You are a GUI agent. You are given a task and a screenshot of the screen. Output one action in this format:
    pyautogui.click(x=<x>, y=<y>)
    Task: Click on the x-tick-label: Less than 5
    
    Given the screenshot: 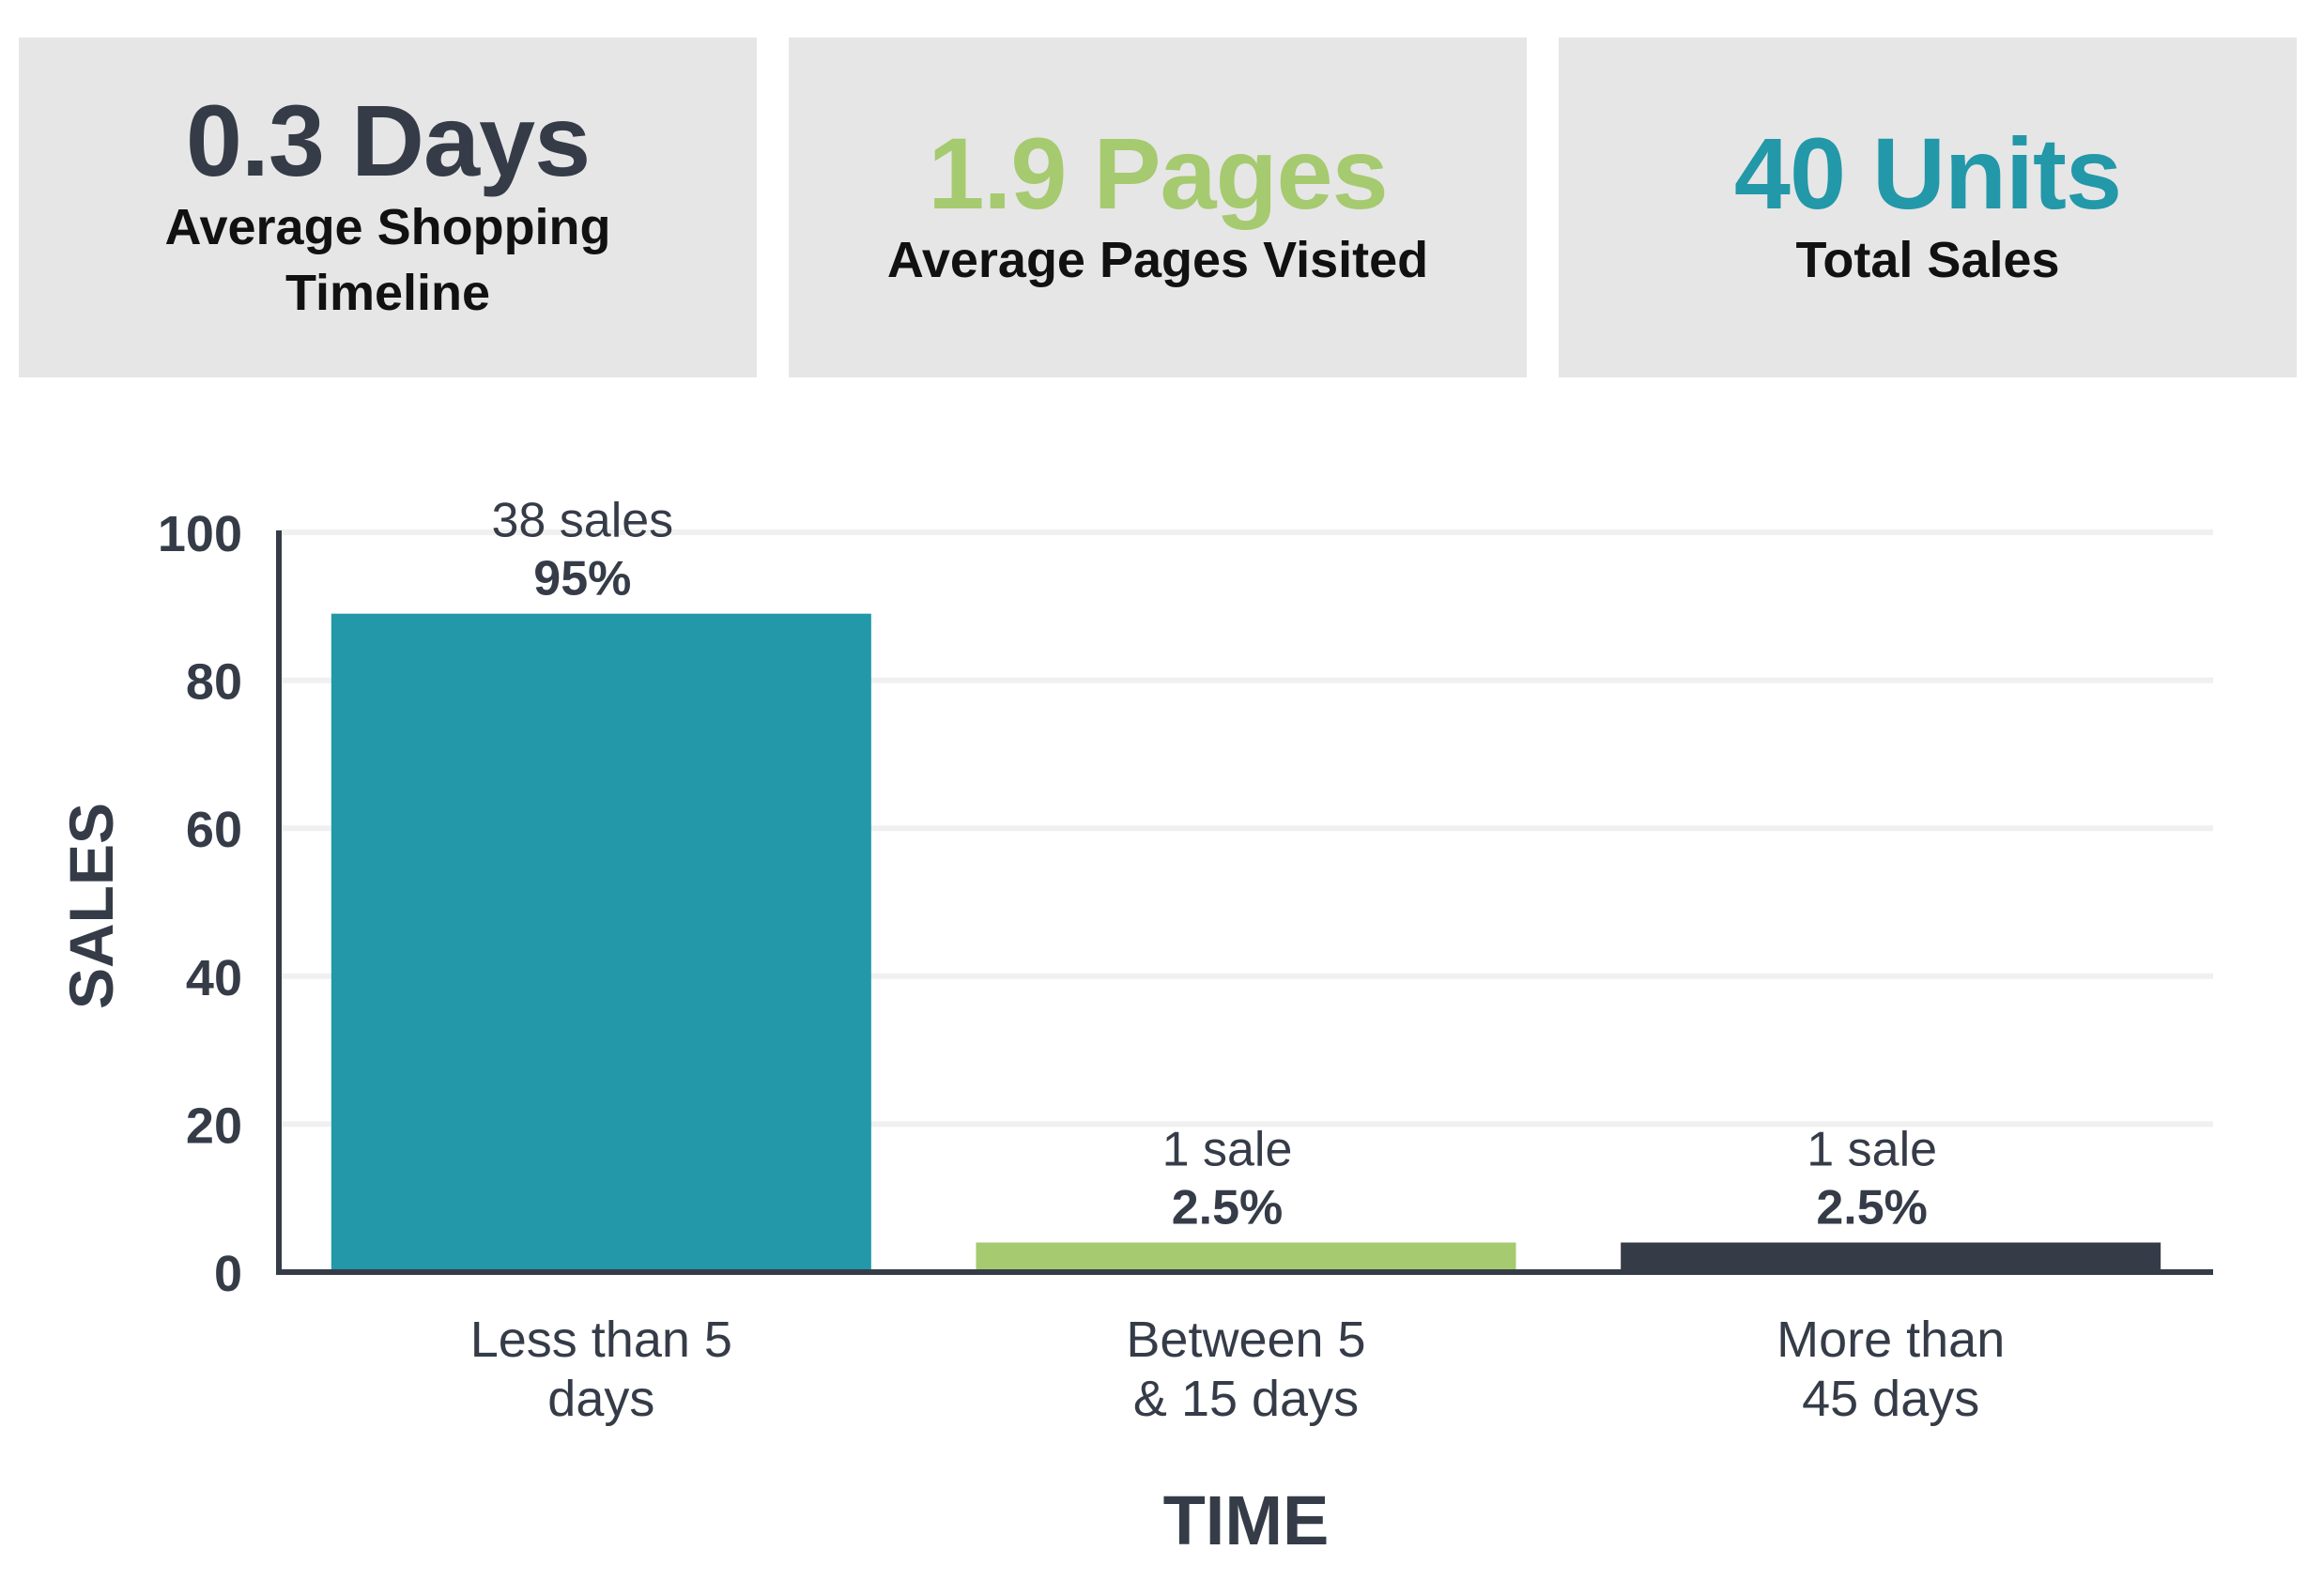 What is the action you would take?
    pyautogui.click(x=601, y=1340)
    